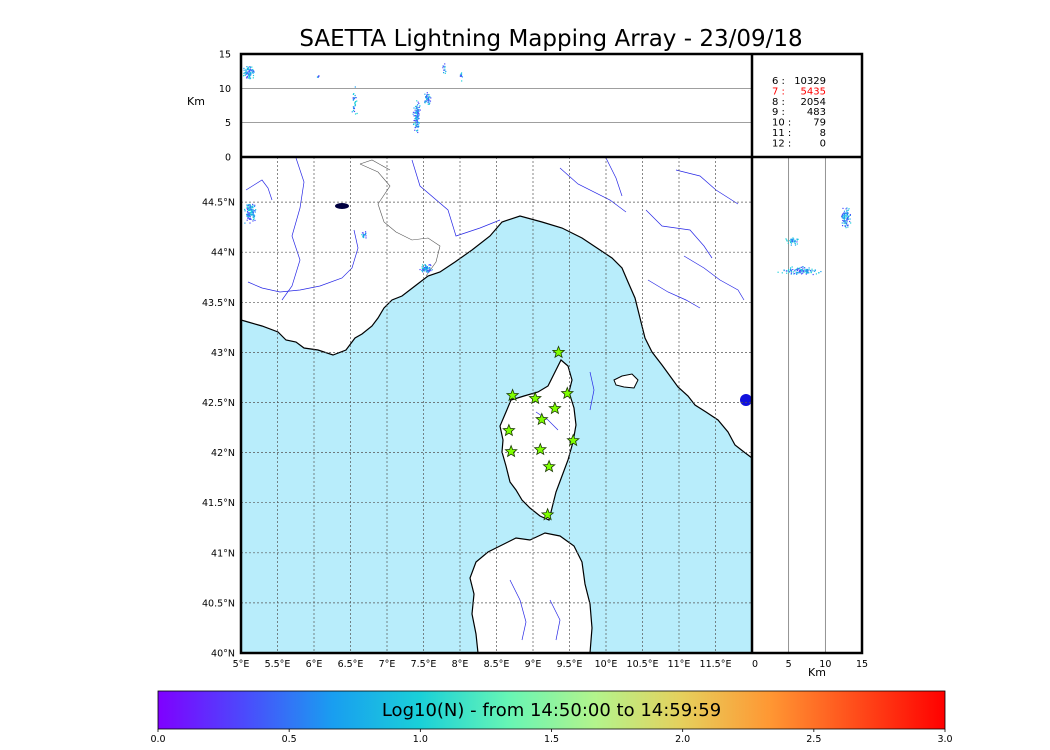 Image resolution: width=1050 pixels, height=750 pixels. Describe the element at coordinates (626, 381) in the screenshot. I see `elba-island` at that location.